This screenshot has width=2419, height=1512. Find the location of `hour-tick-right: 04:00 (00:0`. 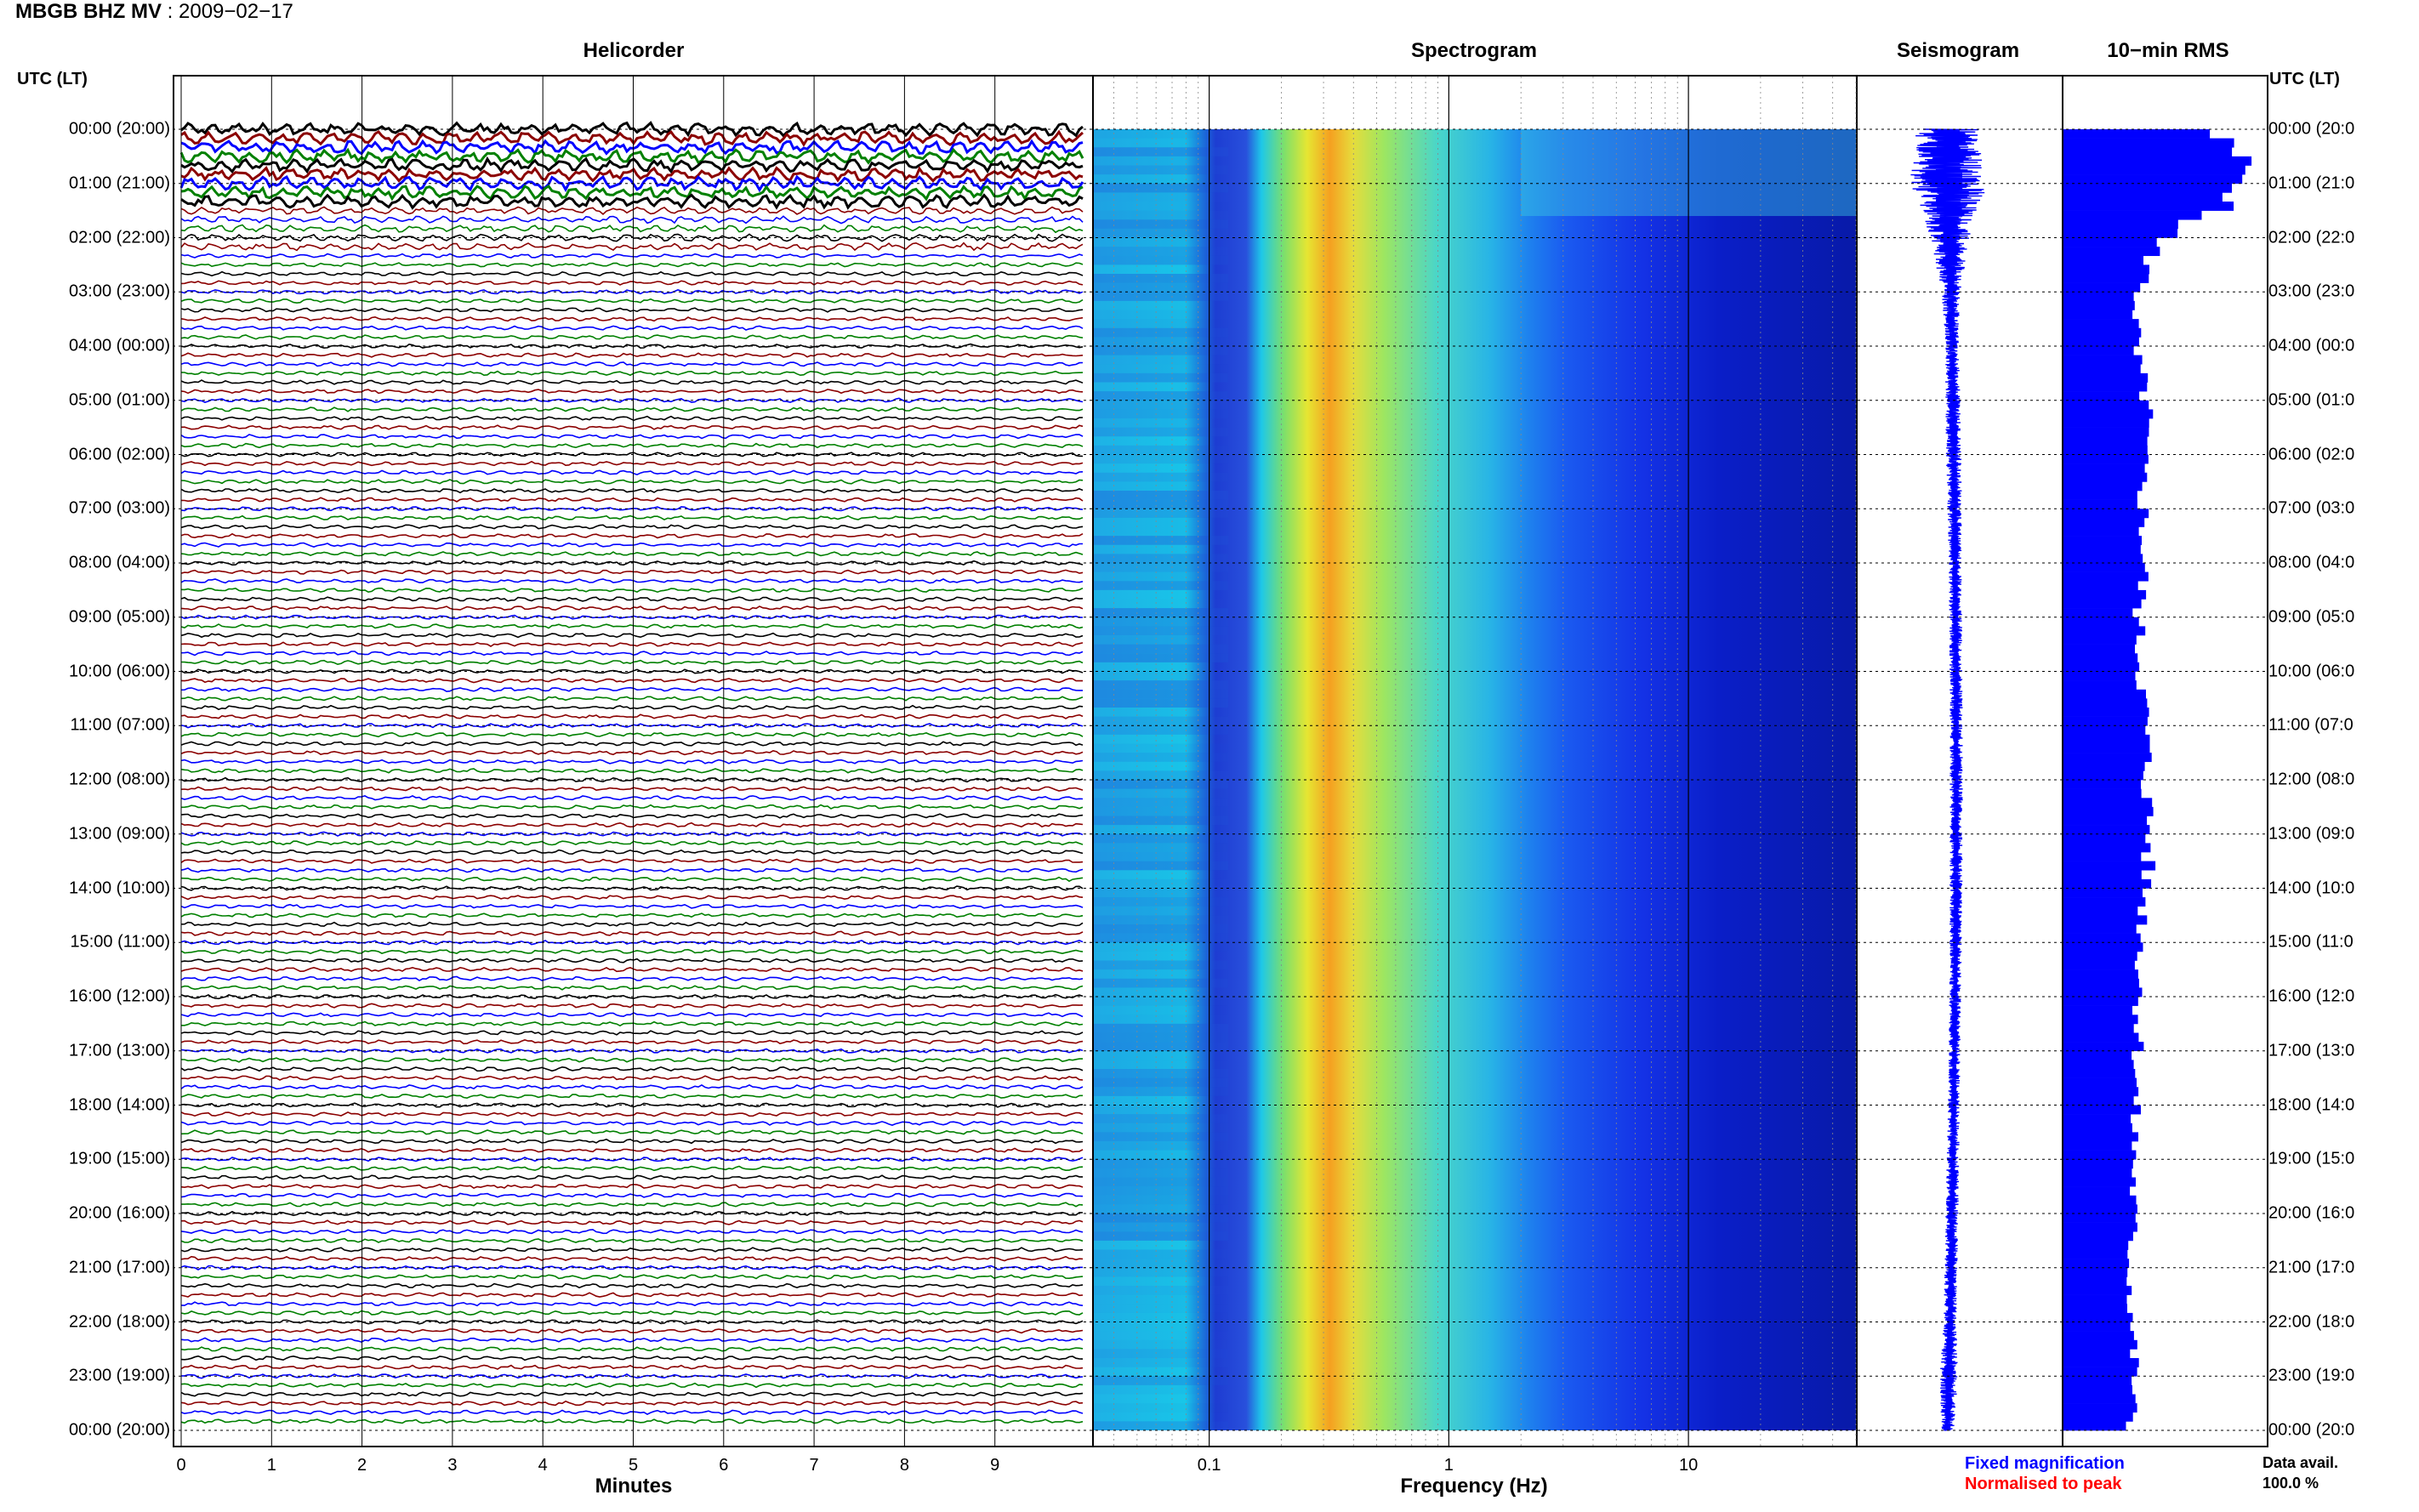

hour-tick-right: 04:00 (00:0 is located at coordinates (2311, 345).